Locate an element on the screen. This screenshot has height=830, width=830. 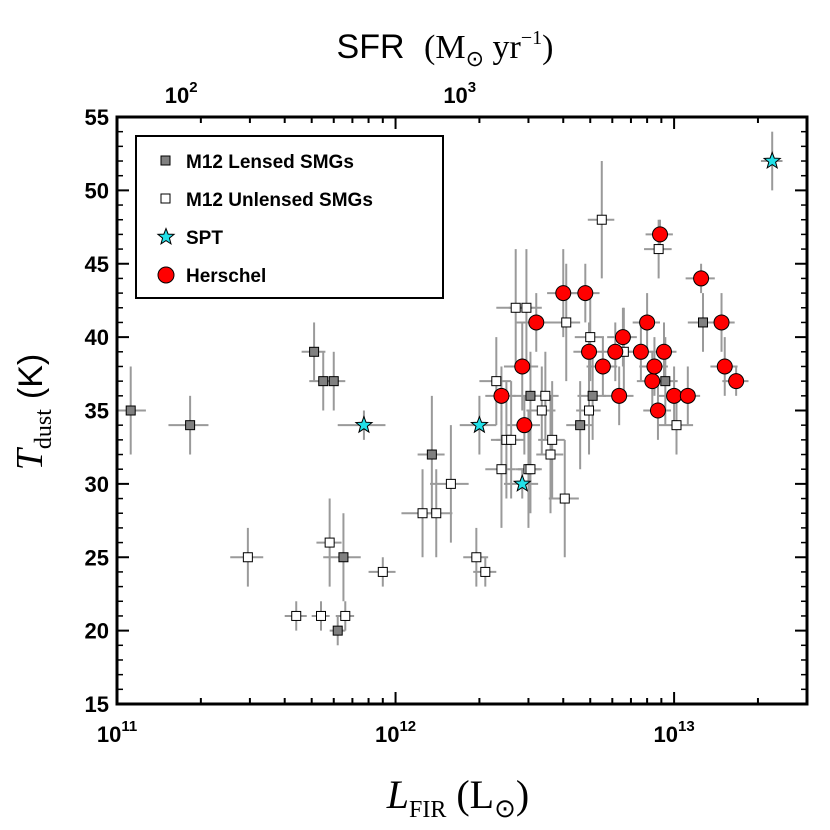
legend-label-spt: SPT is located at coordinates (204, 238).